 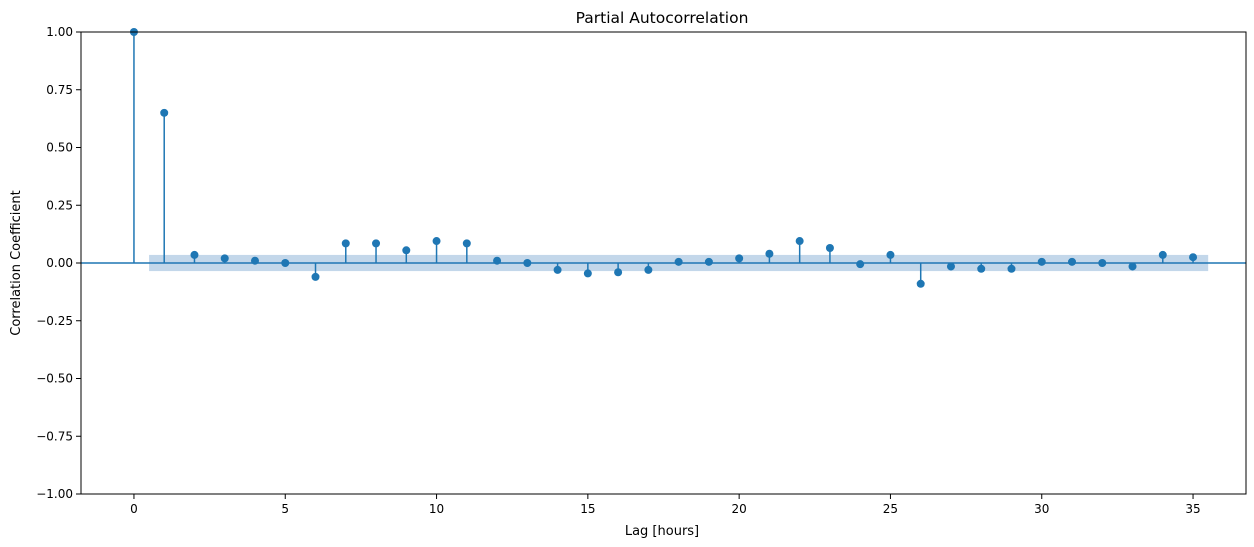 I want to click on x-tick-label-0: 0, so click(x=134, y=509).